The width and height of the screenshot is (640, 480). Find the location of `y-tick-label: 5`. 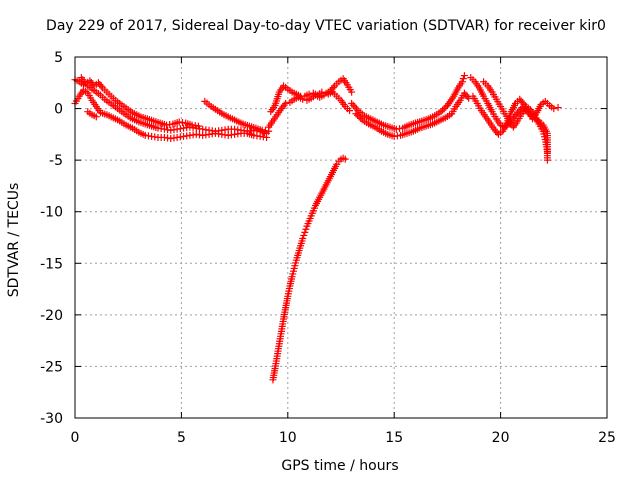

y-tick-label: 5 is located at coordinates (58, 58).